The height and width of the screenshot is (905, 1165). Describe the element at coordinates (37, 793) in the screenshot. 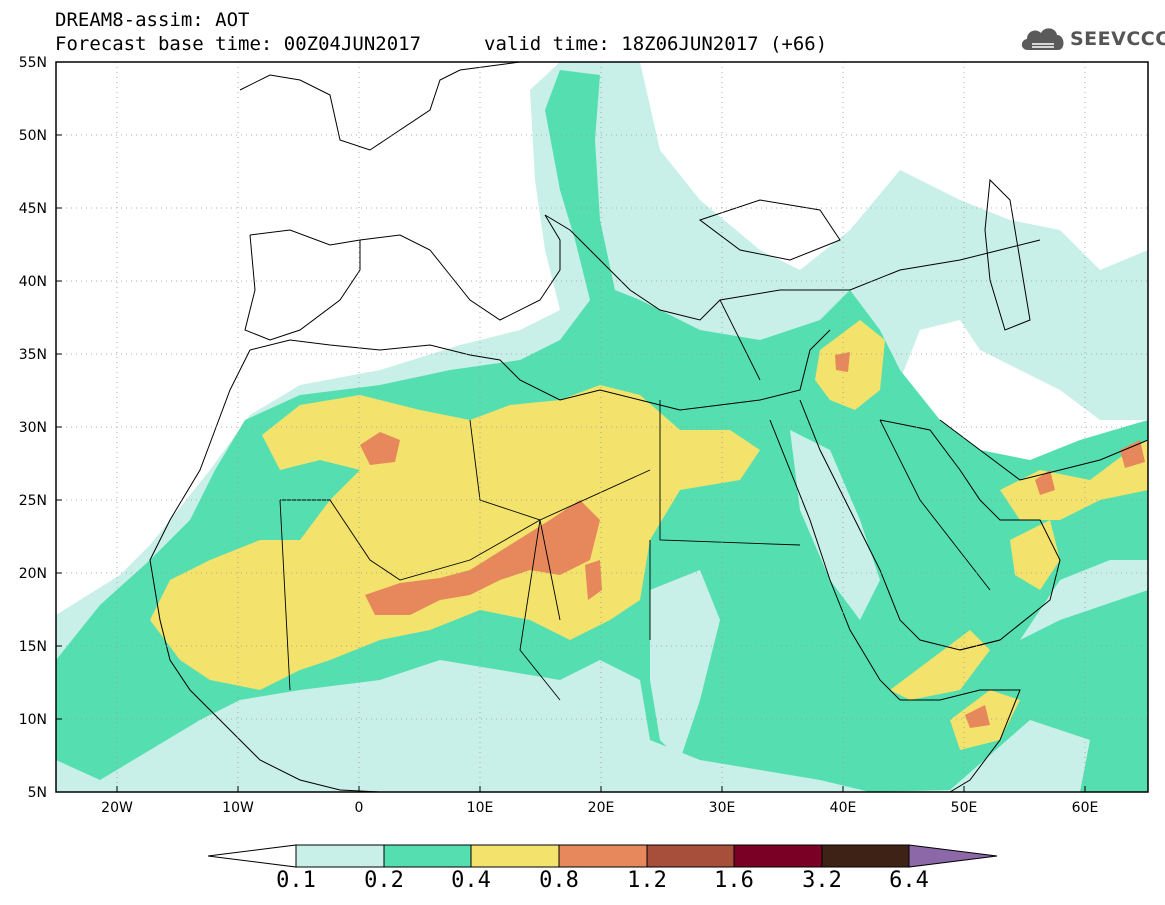

I see `y-tick-label: 5N` at that location.